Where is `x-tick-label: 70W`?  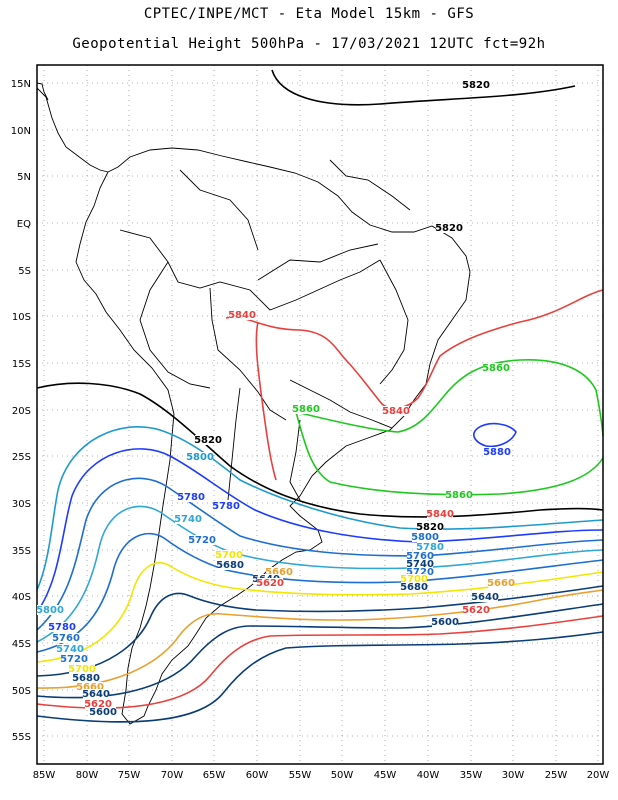
x-tick-label: 70W is located at coordinates (172, 775).